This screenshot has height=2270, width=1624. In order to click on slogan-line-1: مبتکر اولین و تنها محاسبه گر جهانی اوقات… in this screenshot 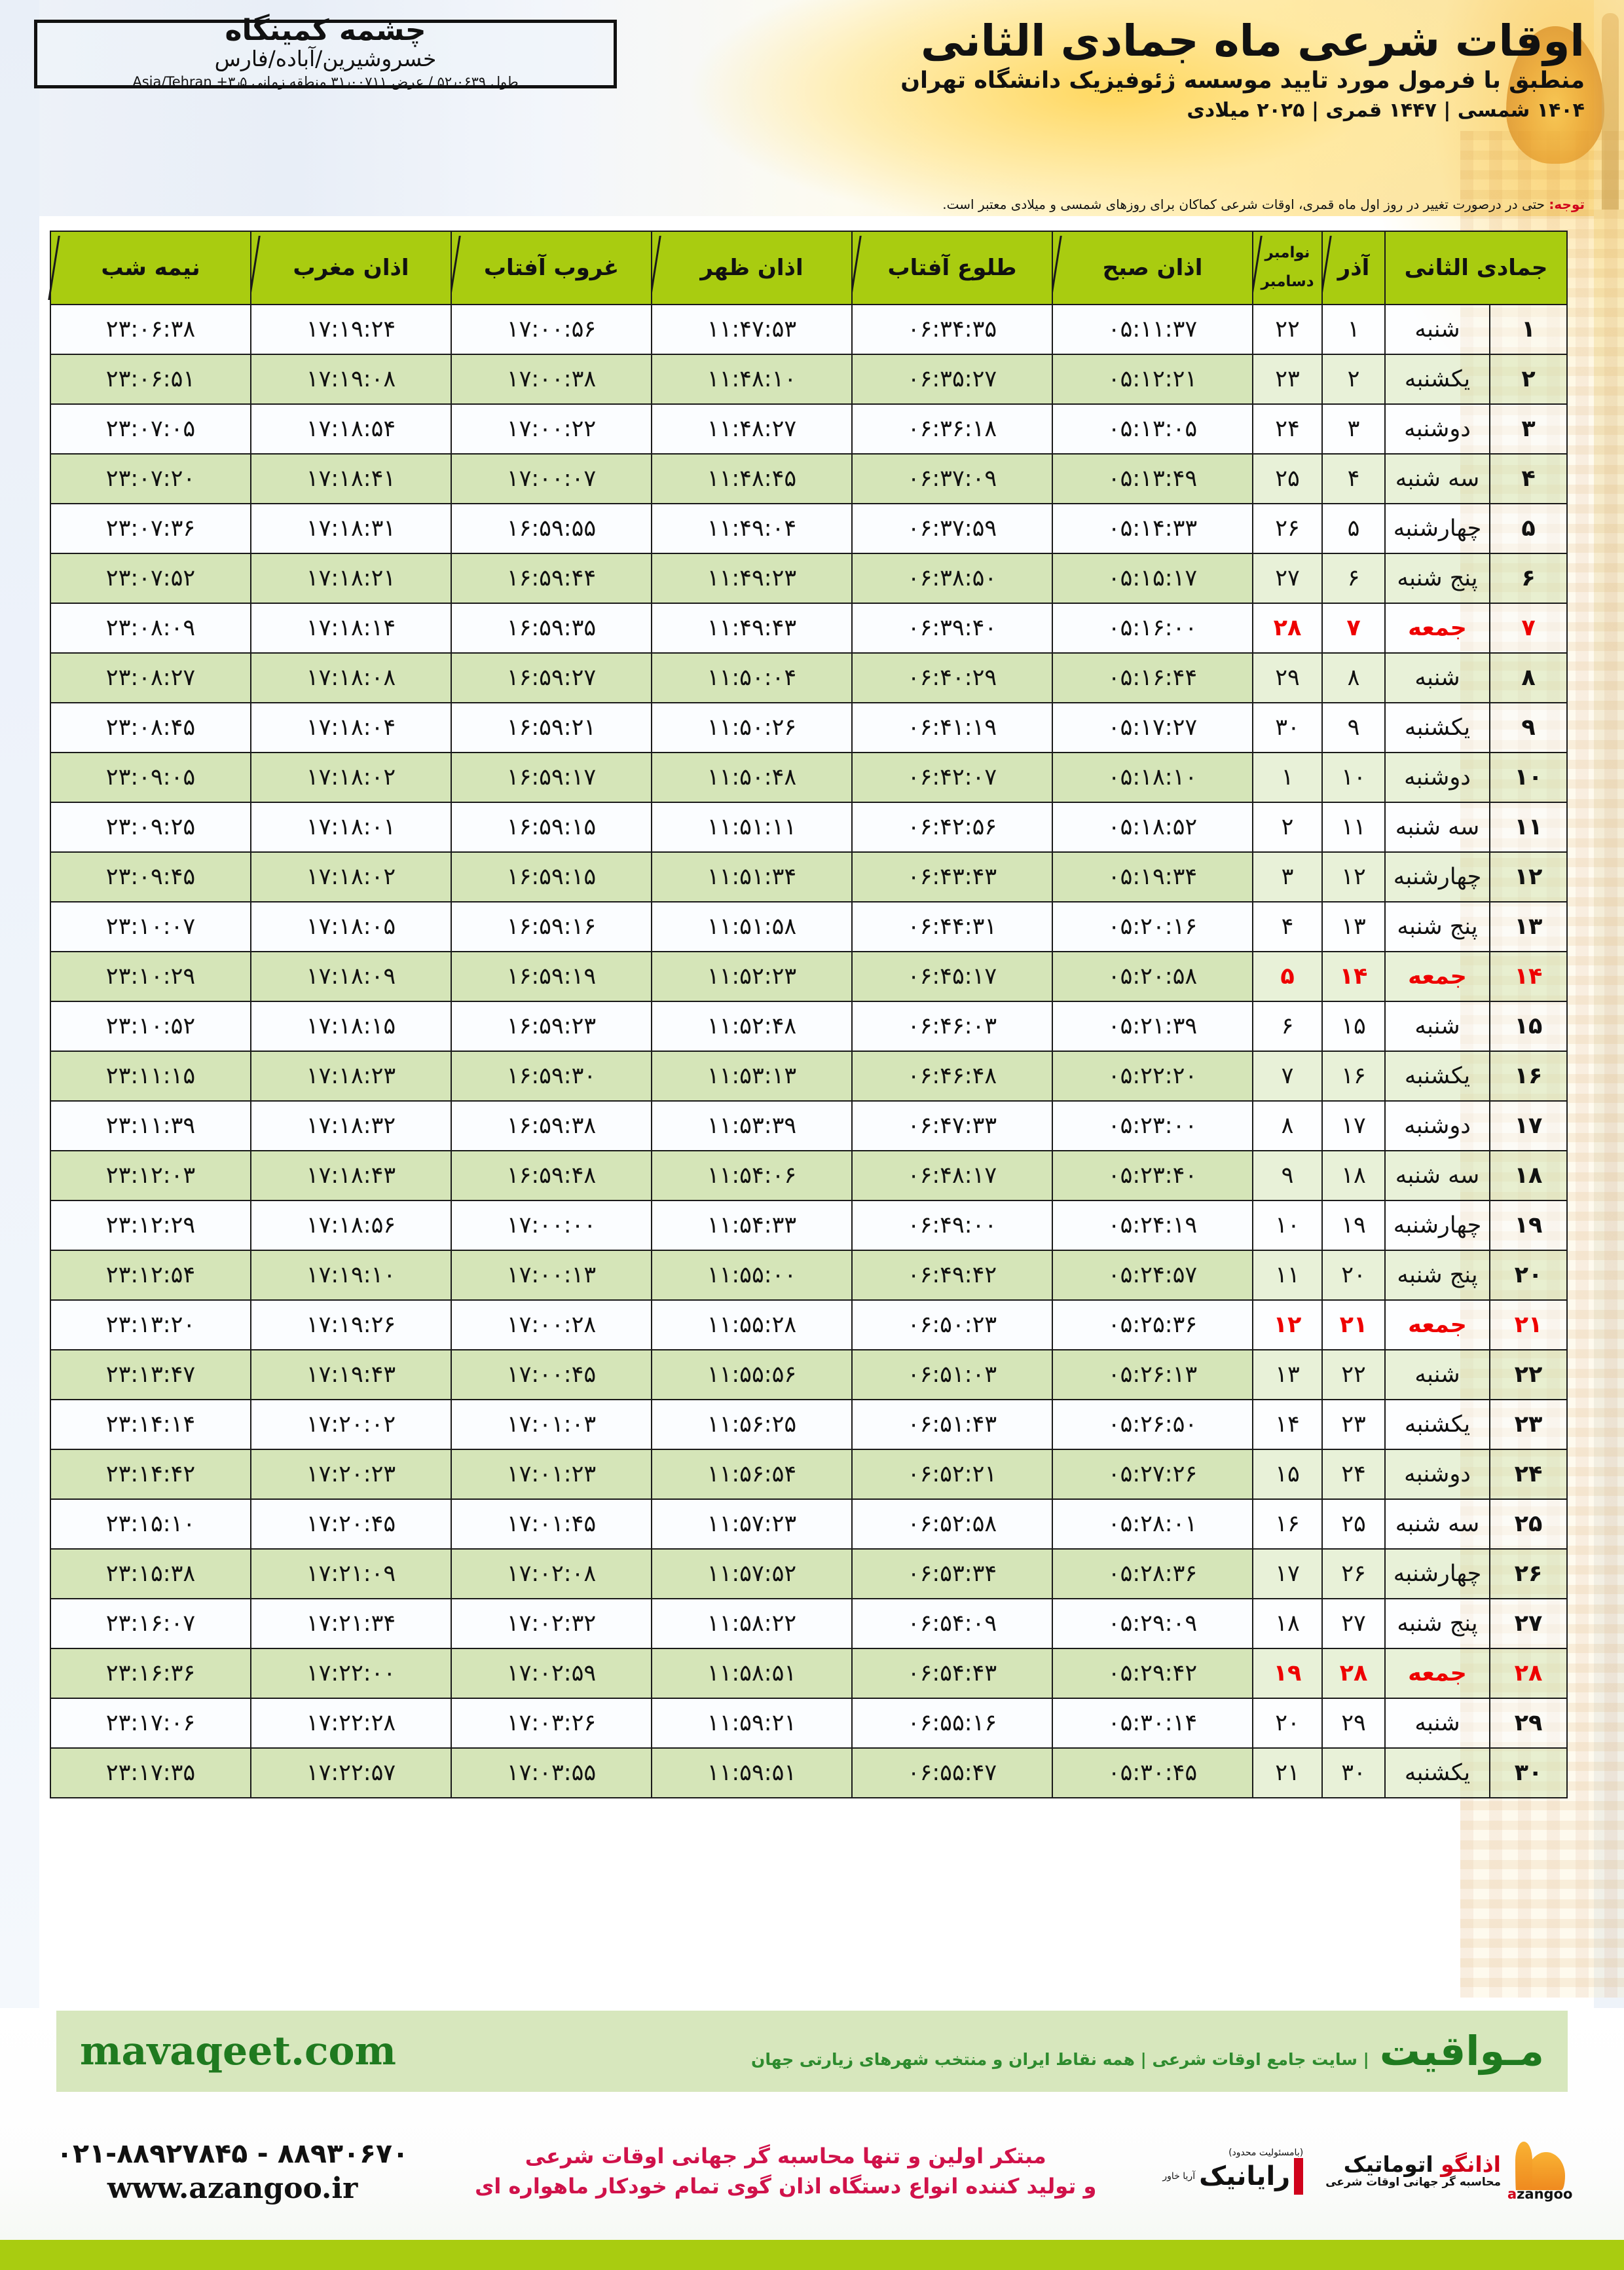, I will do `click(785, 2155)`.